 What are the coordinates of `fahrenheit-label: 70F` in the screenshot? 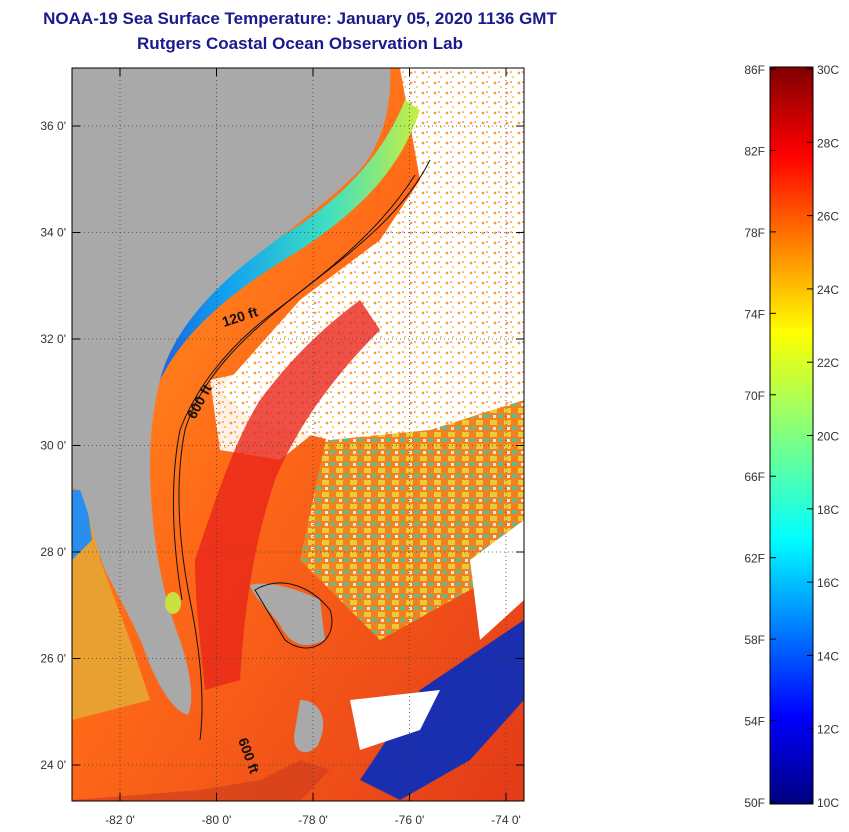 It's located at (754, 396).